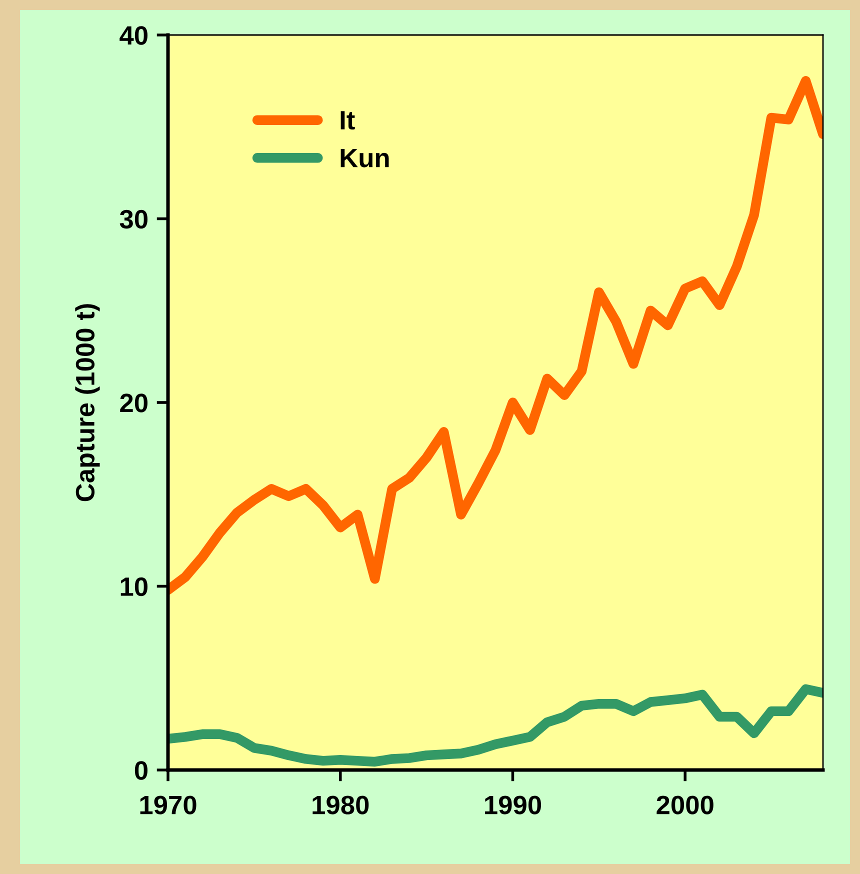 The image size is (860, 874). I want to click on x-tick-label: 2000, so click(685, 805).